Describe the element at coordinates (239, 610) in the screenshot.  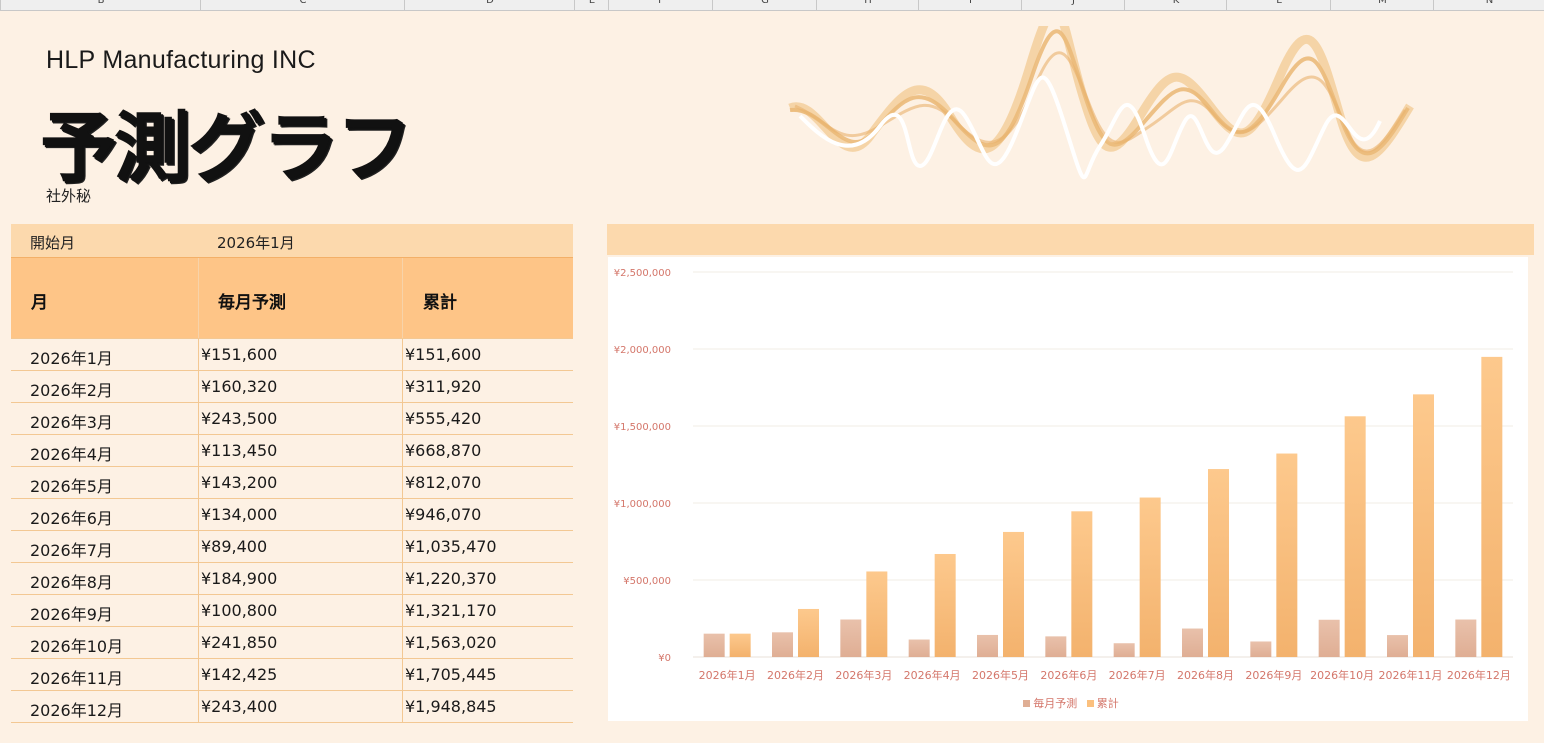
I see `cell-monthly-forecast: ¥100,800` at that location.